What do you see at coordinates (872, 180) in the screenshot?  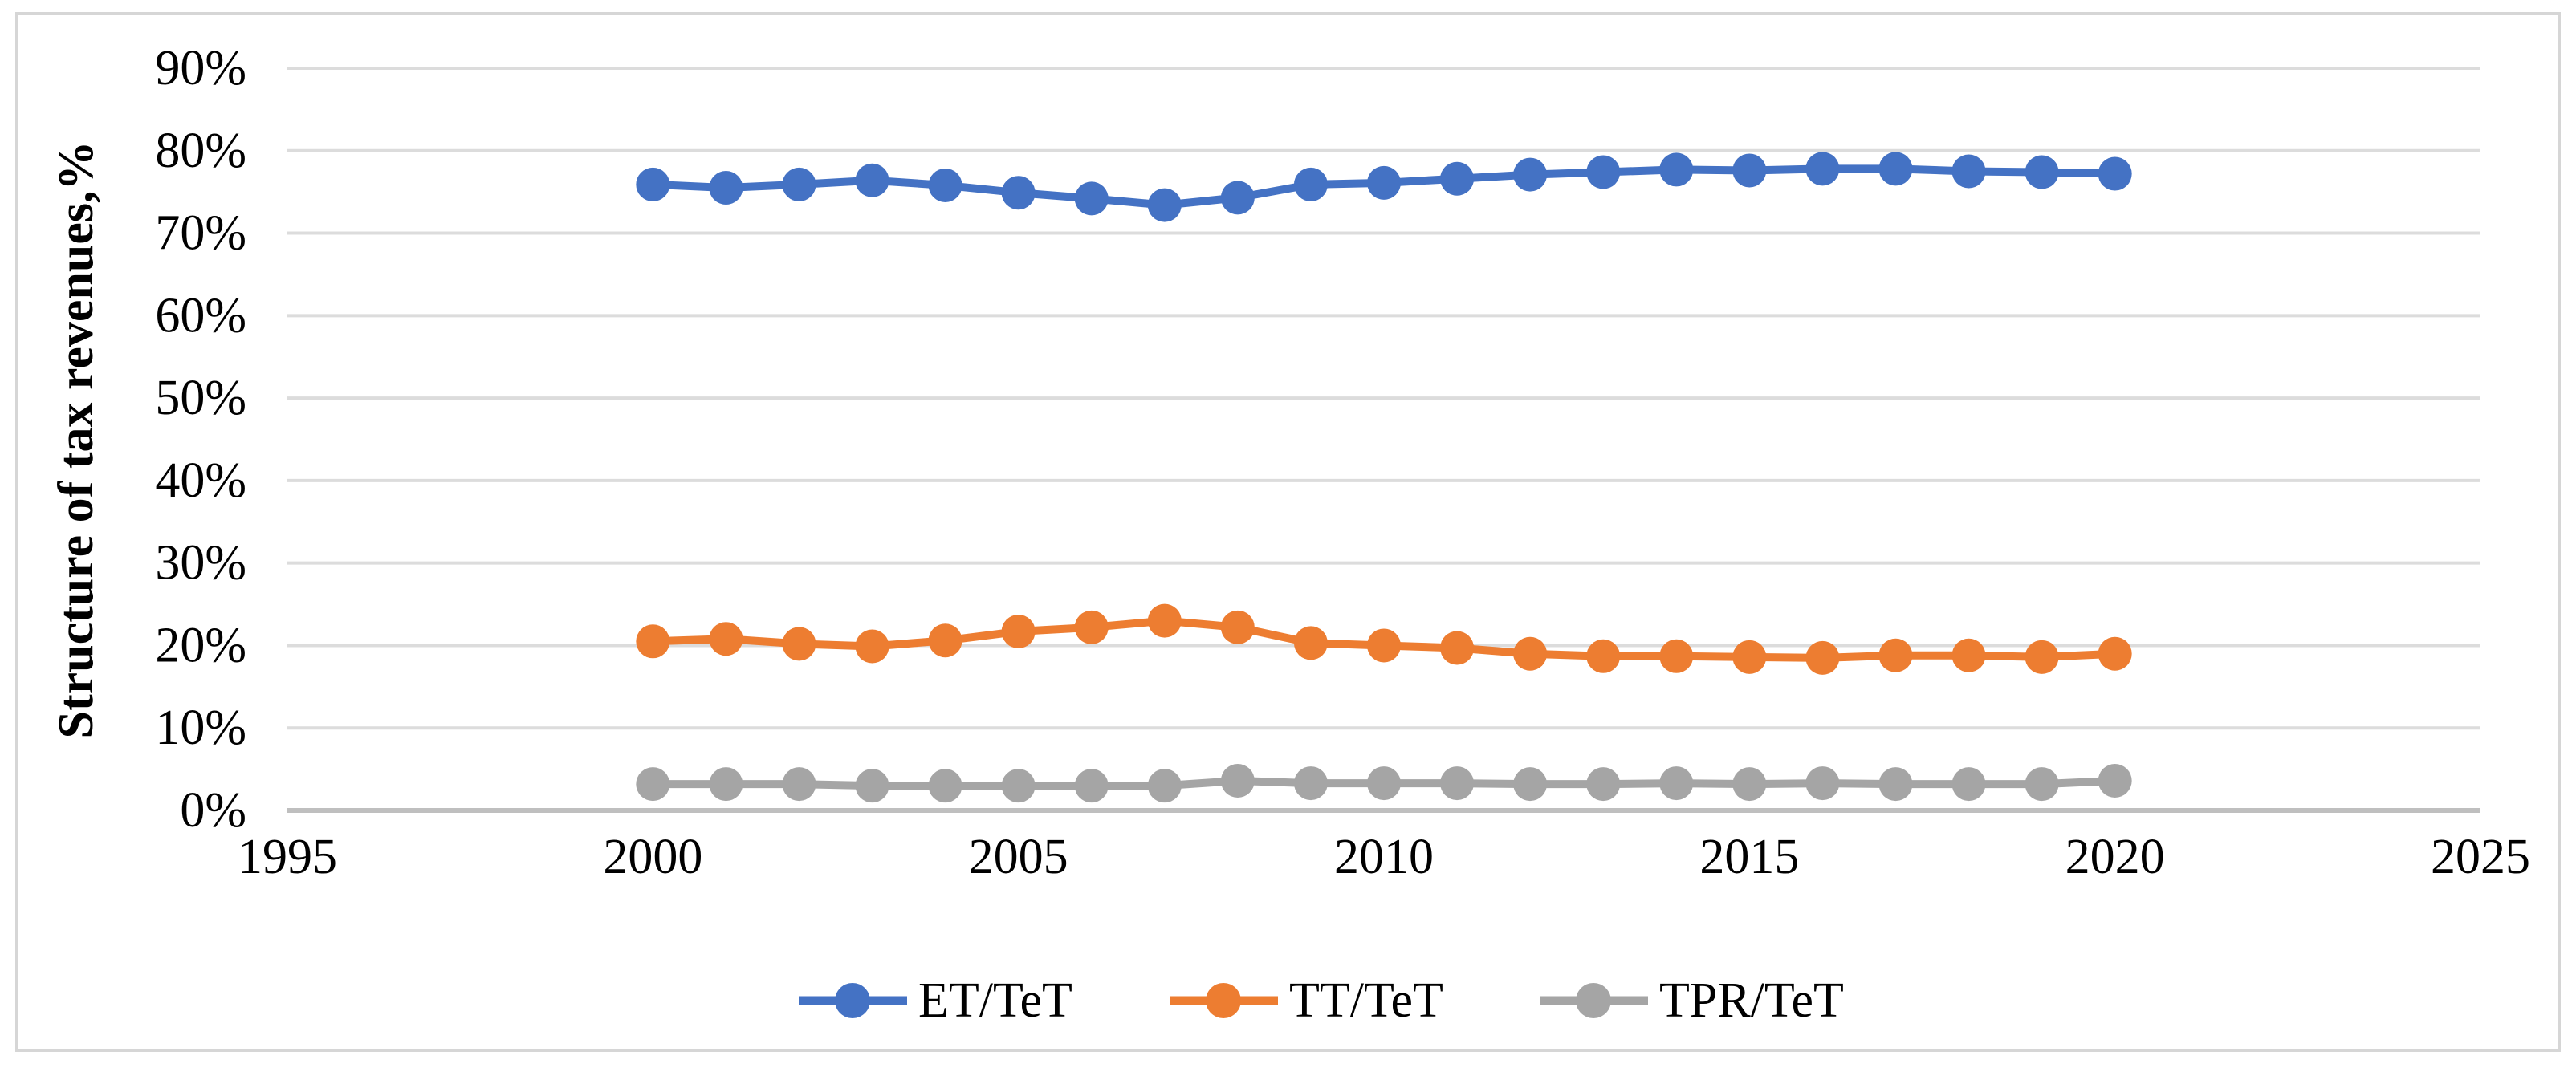 I see `data-point-ET/TeT-2003` at bounding box center [872, 180].